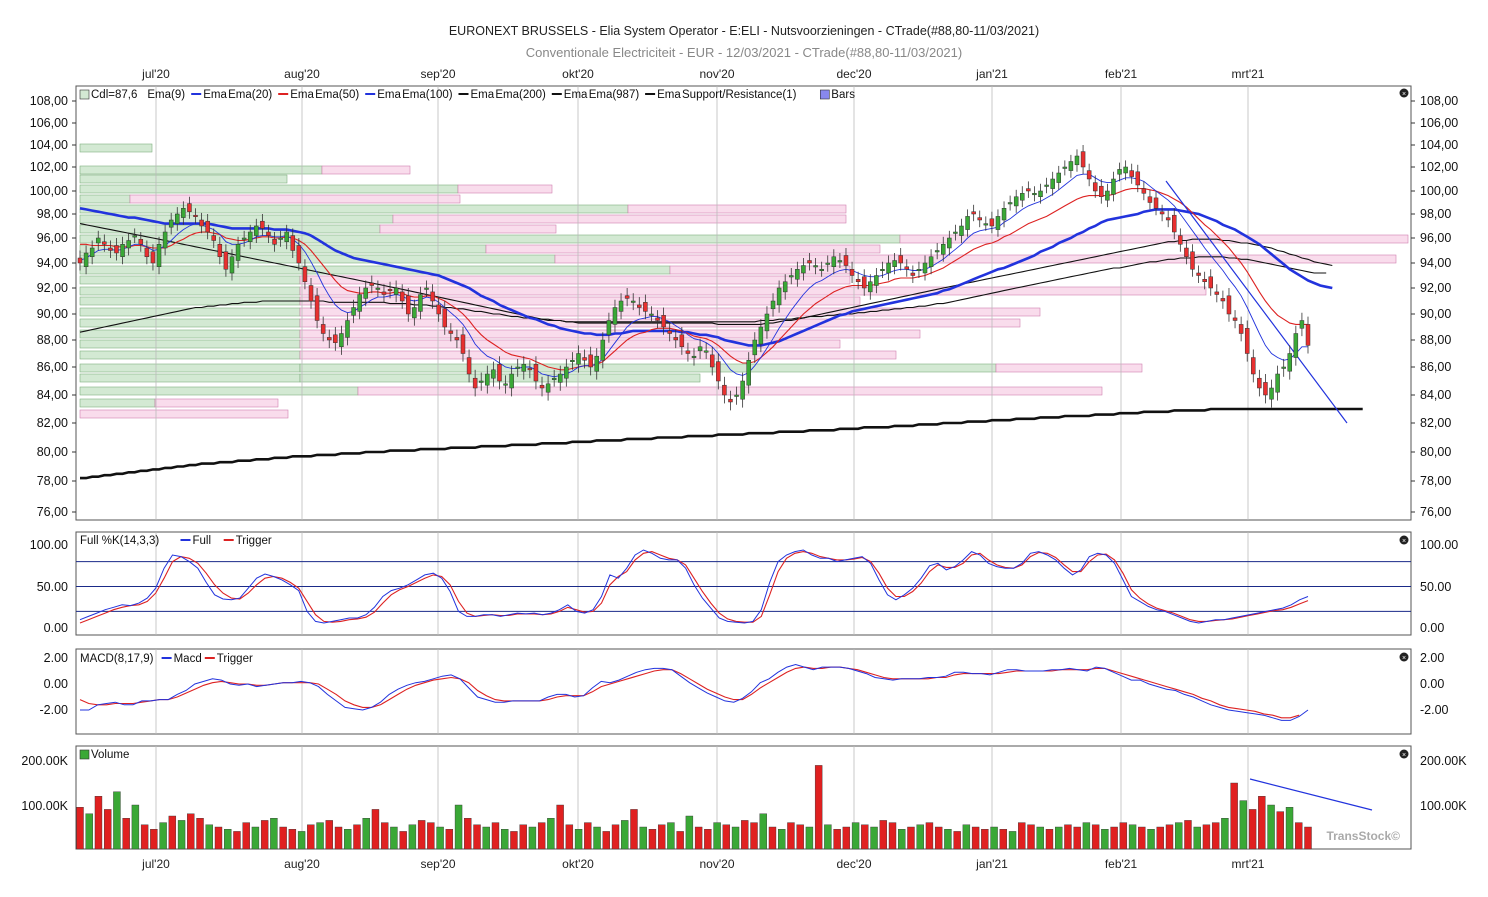  Describe the element at coordinates (1439, 167) in the screenshot. I see `price-tick-right: 102,00` at that location.